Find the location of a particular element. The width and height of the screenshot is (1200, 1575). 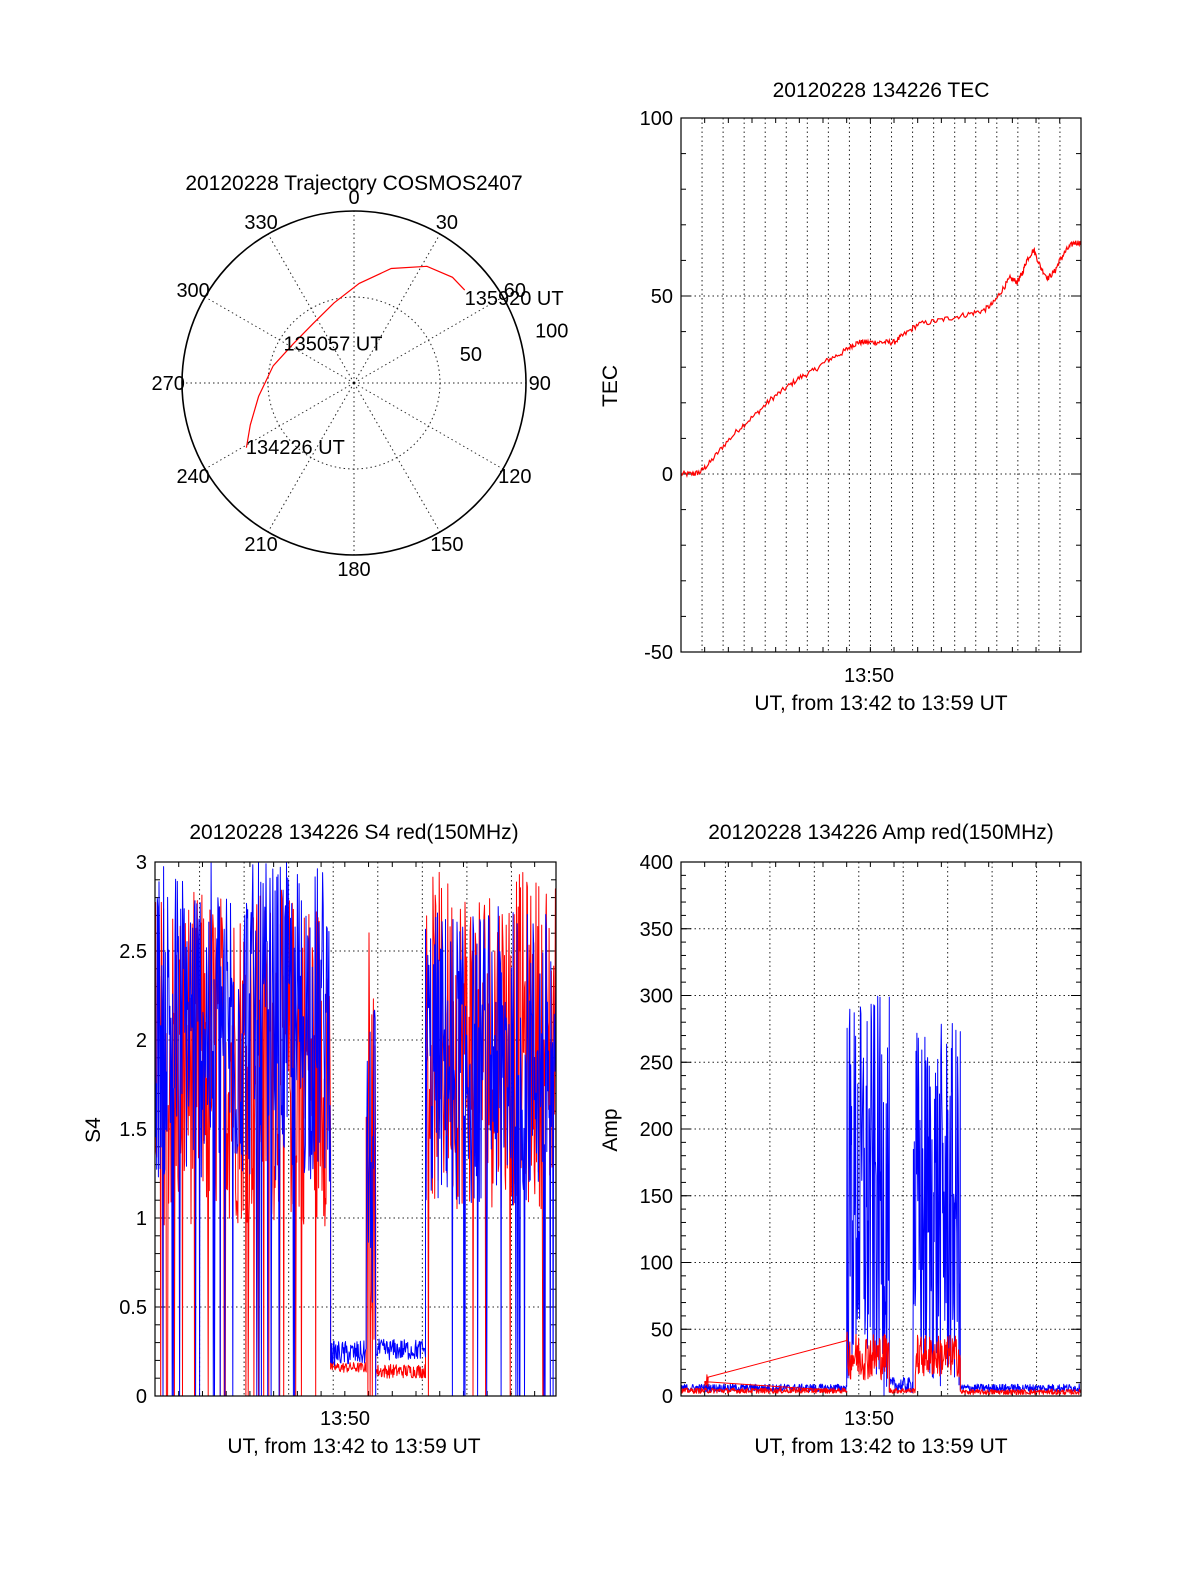

amp-plot-area: 0 50 100 150 200 250 300 350 400 is located at coordinates (861, 1130).